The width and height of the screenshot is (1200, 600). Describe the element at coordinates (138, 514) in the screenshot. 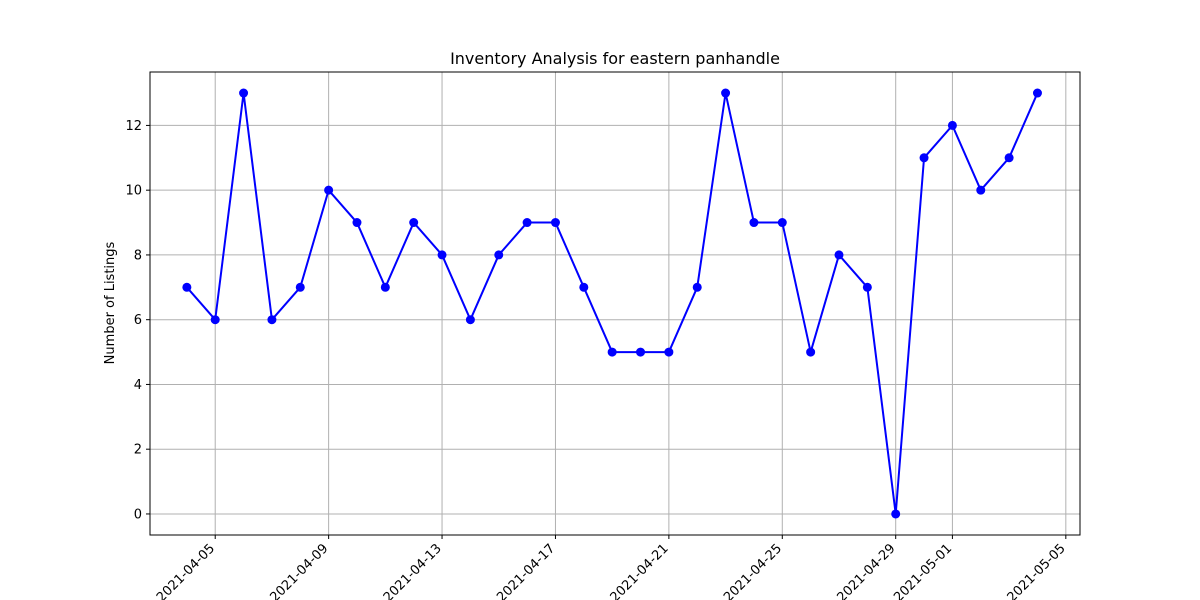

I see `y-tick-label: 0` at that location.